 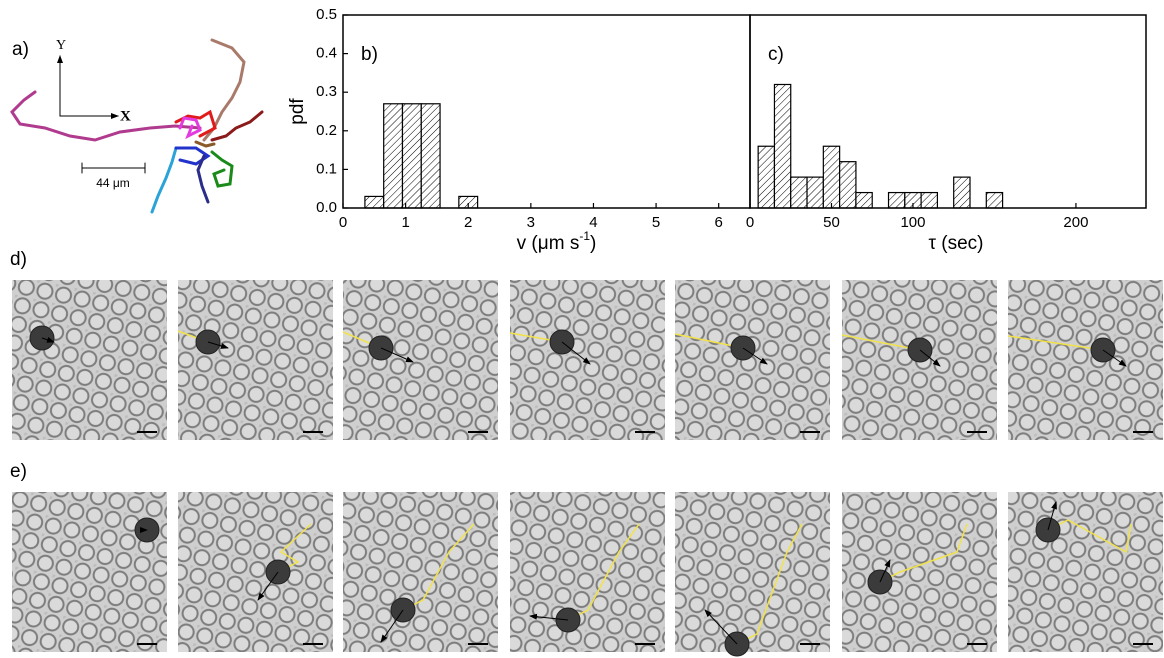 What do you see at coordinates (405, 222) in the screenshot?
I see `x-tick-label: 1` at bounding box center [405, 222].